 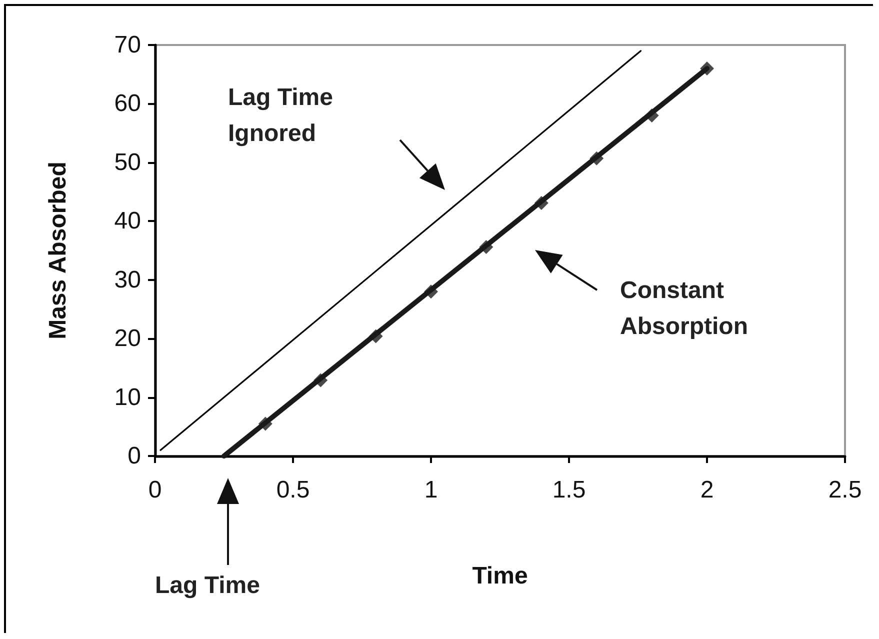 I want to click on y-tick-label: 70, so click(x=127, y=45).